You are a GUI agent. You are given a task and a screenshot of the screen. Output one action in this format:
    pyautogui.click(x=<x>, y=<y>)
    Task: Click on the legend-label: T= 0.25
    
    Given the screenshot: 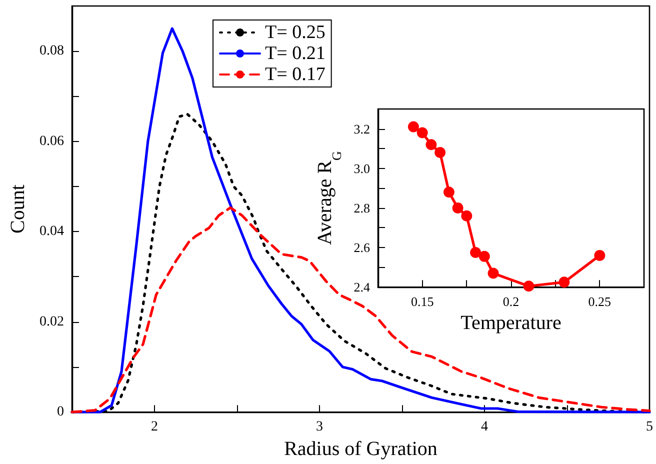 What is the action you would take?
    pyautogui.click(x=295, y=32)
    